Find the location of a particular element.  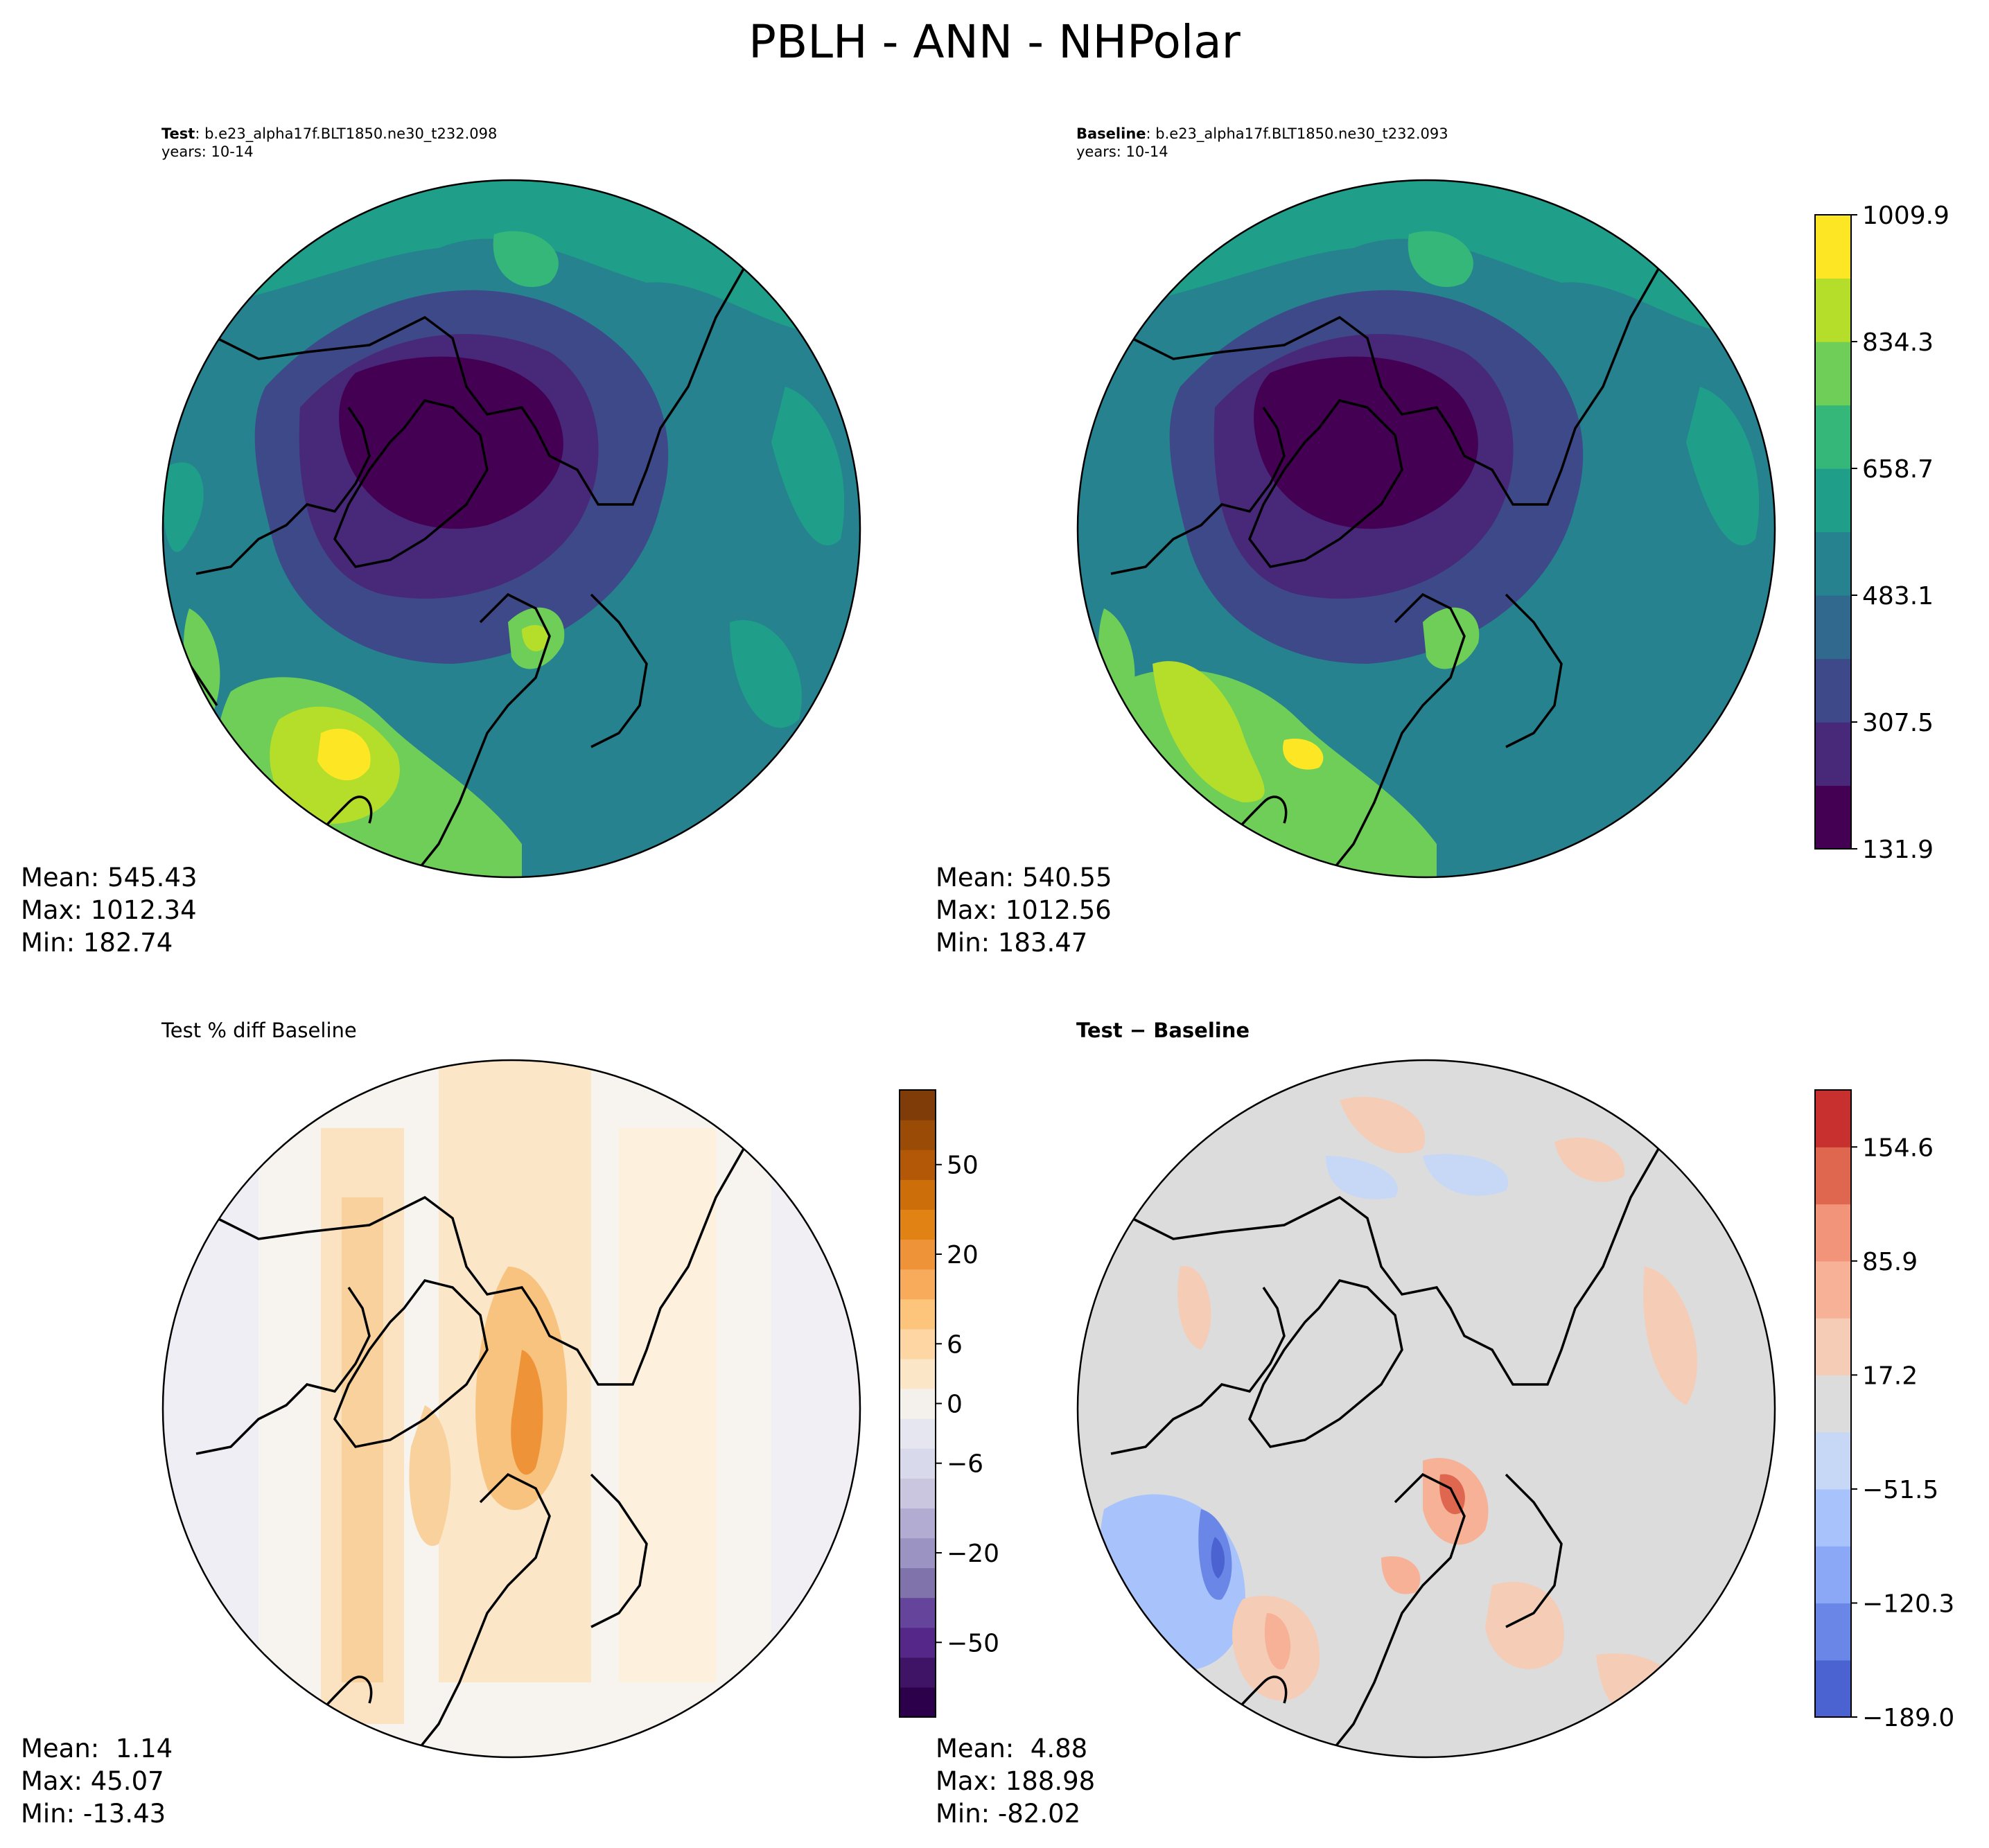

diff-min: Min: -82.02 is located at coordinates (1009, 1814).